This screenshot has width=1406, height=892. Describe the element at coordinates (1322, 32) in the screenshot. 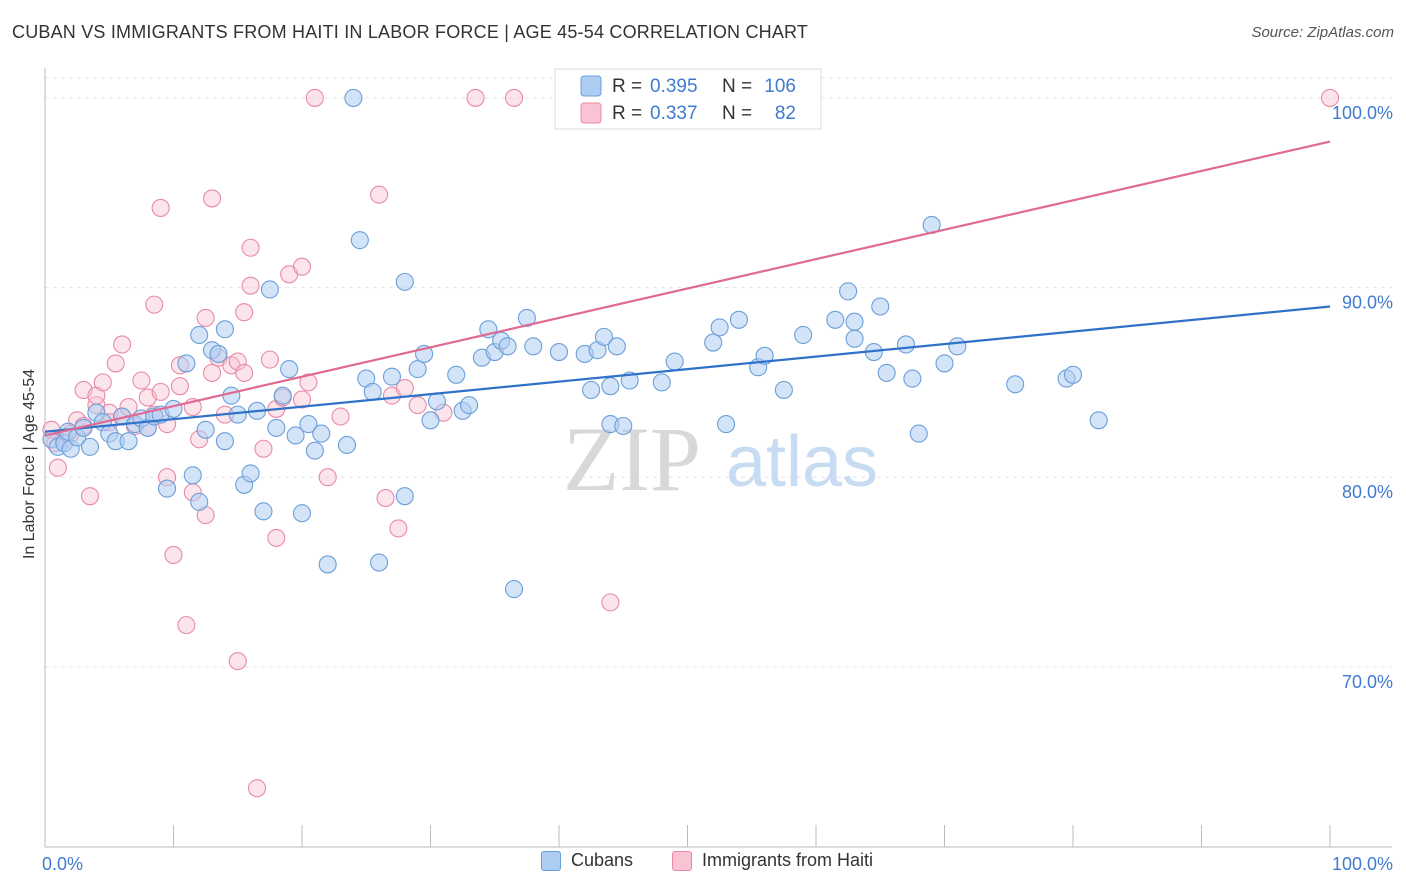

I see `source-label: Source: ZipAtlas.com` at that location.